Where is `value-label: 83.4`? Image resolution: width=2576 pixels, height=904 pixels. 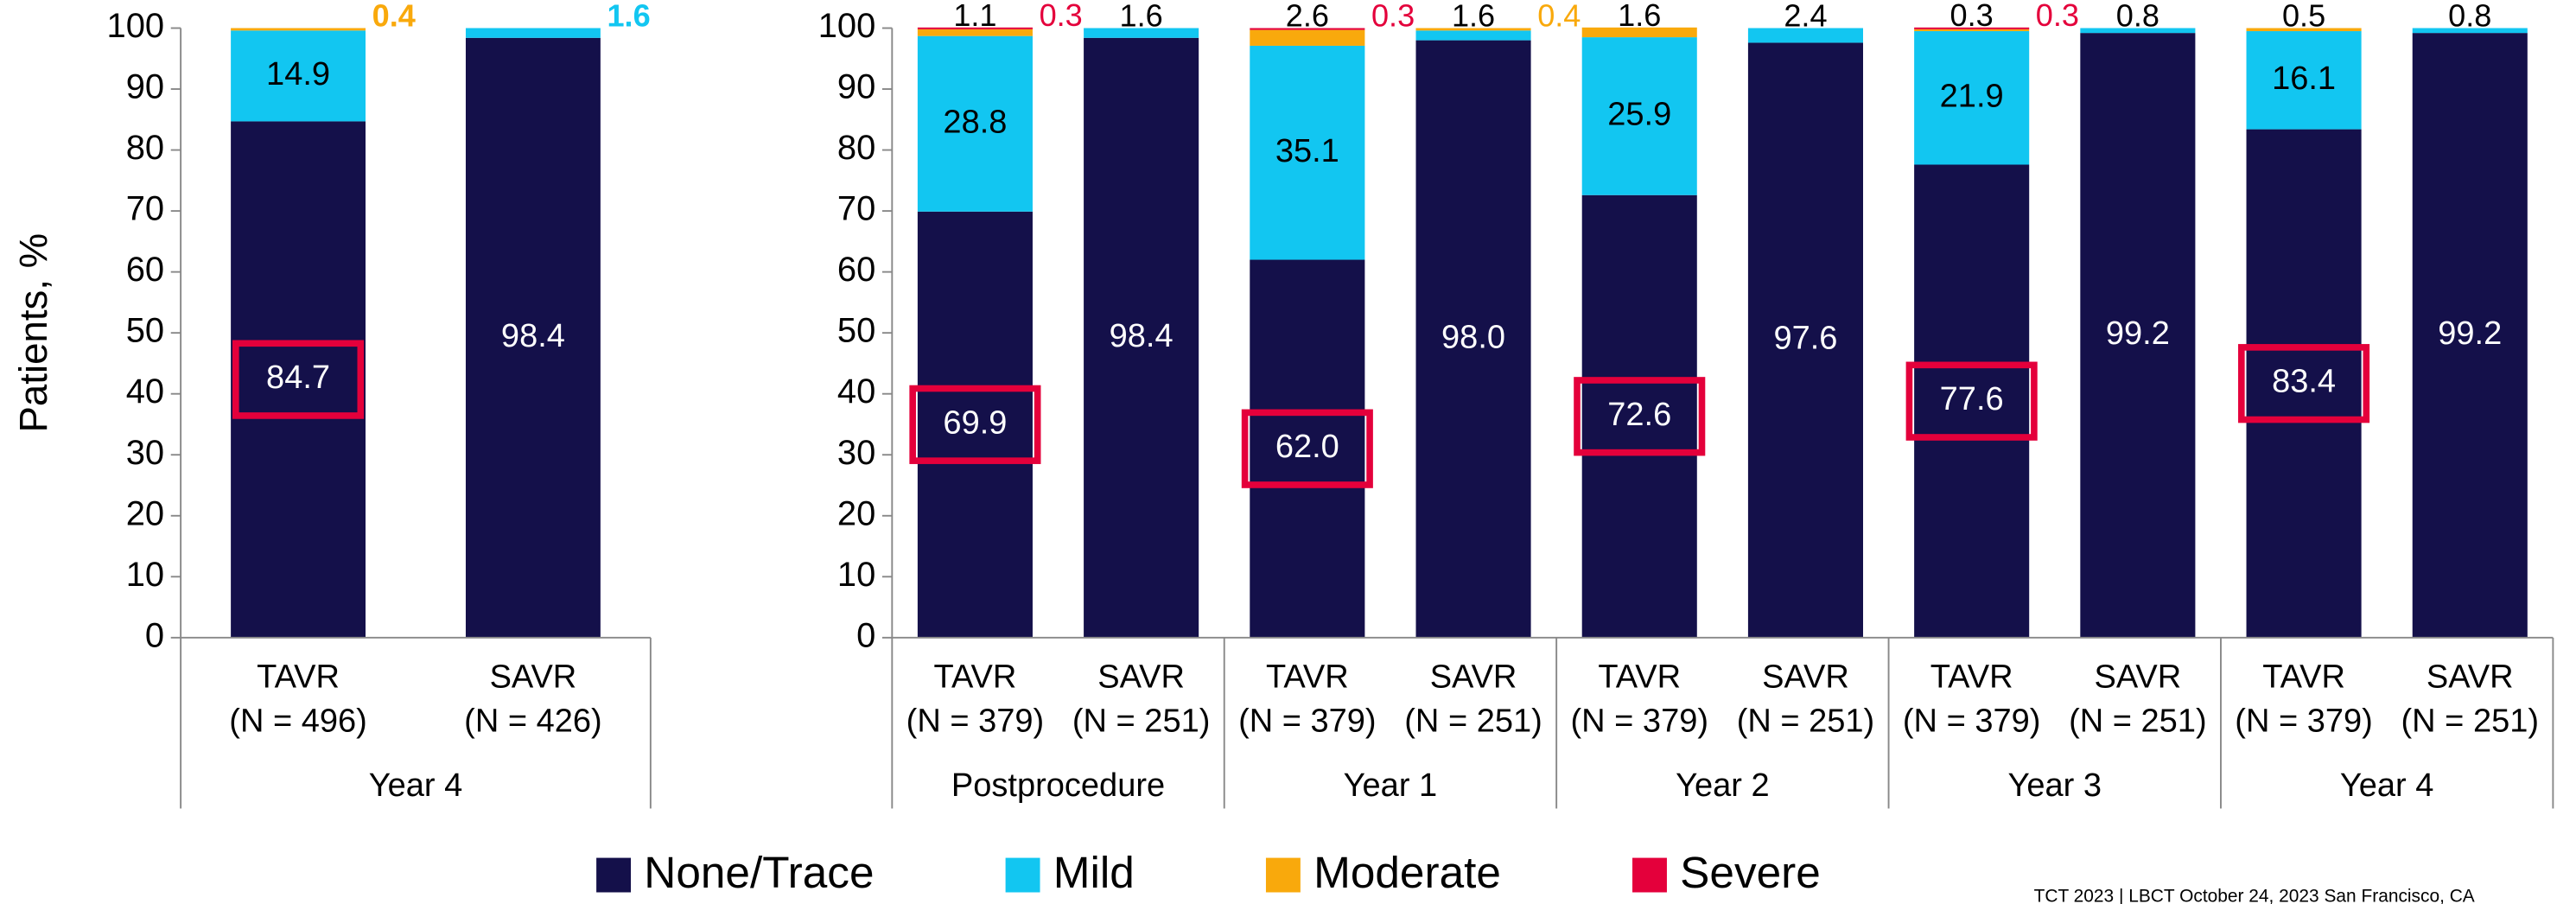 value-label: 83.4 is located at coordinates (2304, 382).